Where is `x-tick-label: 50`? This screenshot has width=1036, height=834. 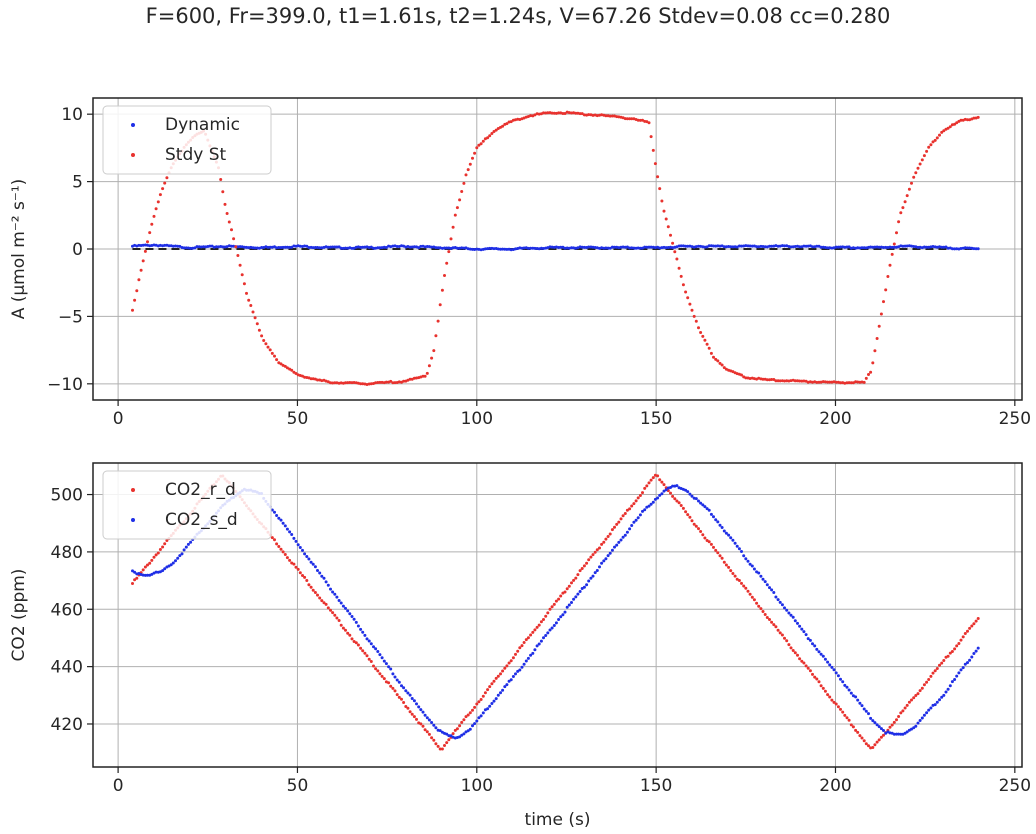
x-tick-label: 50 is located at coordinates (298, 419).